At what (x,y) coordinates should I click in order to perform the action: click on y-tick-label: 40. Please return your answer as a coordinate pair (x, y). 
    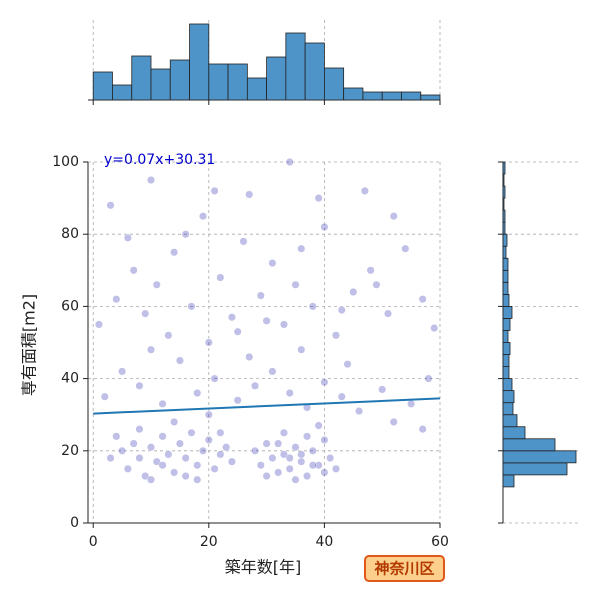
    Looking at the image, I should click on (70, 379).